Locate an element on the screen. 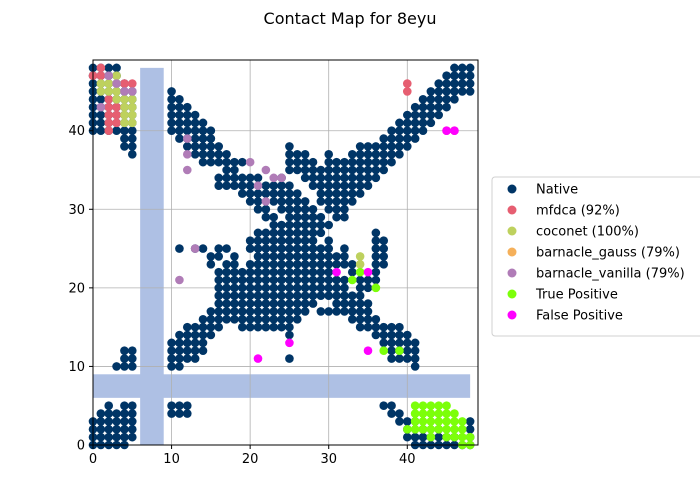  horizontal-band is located at coordinates (282, 386).